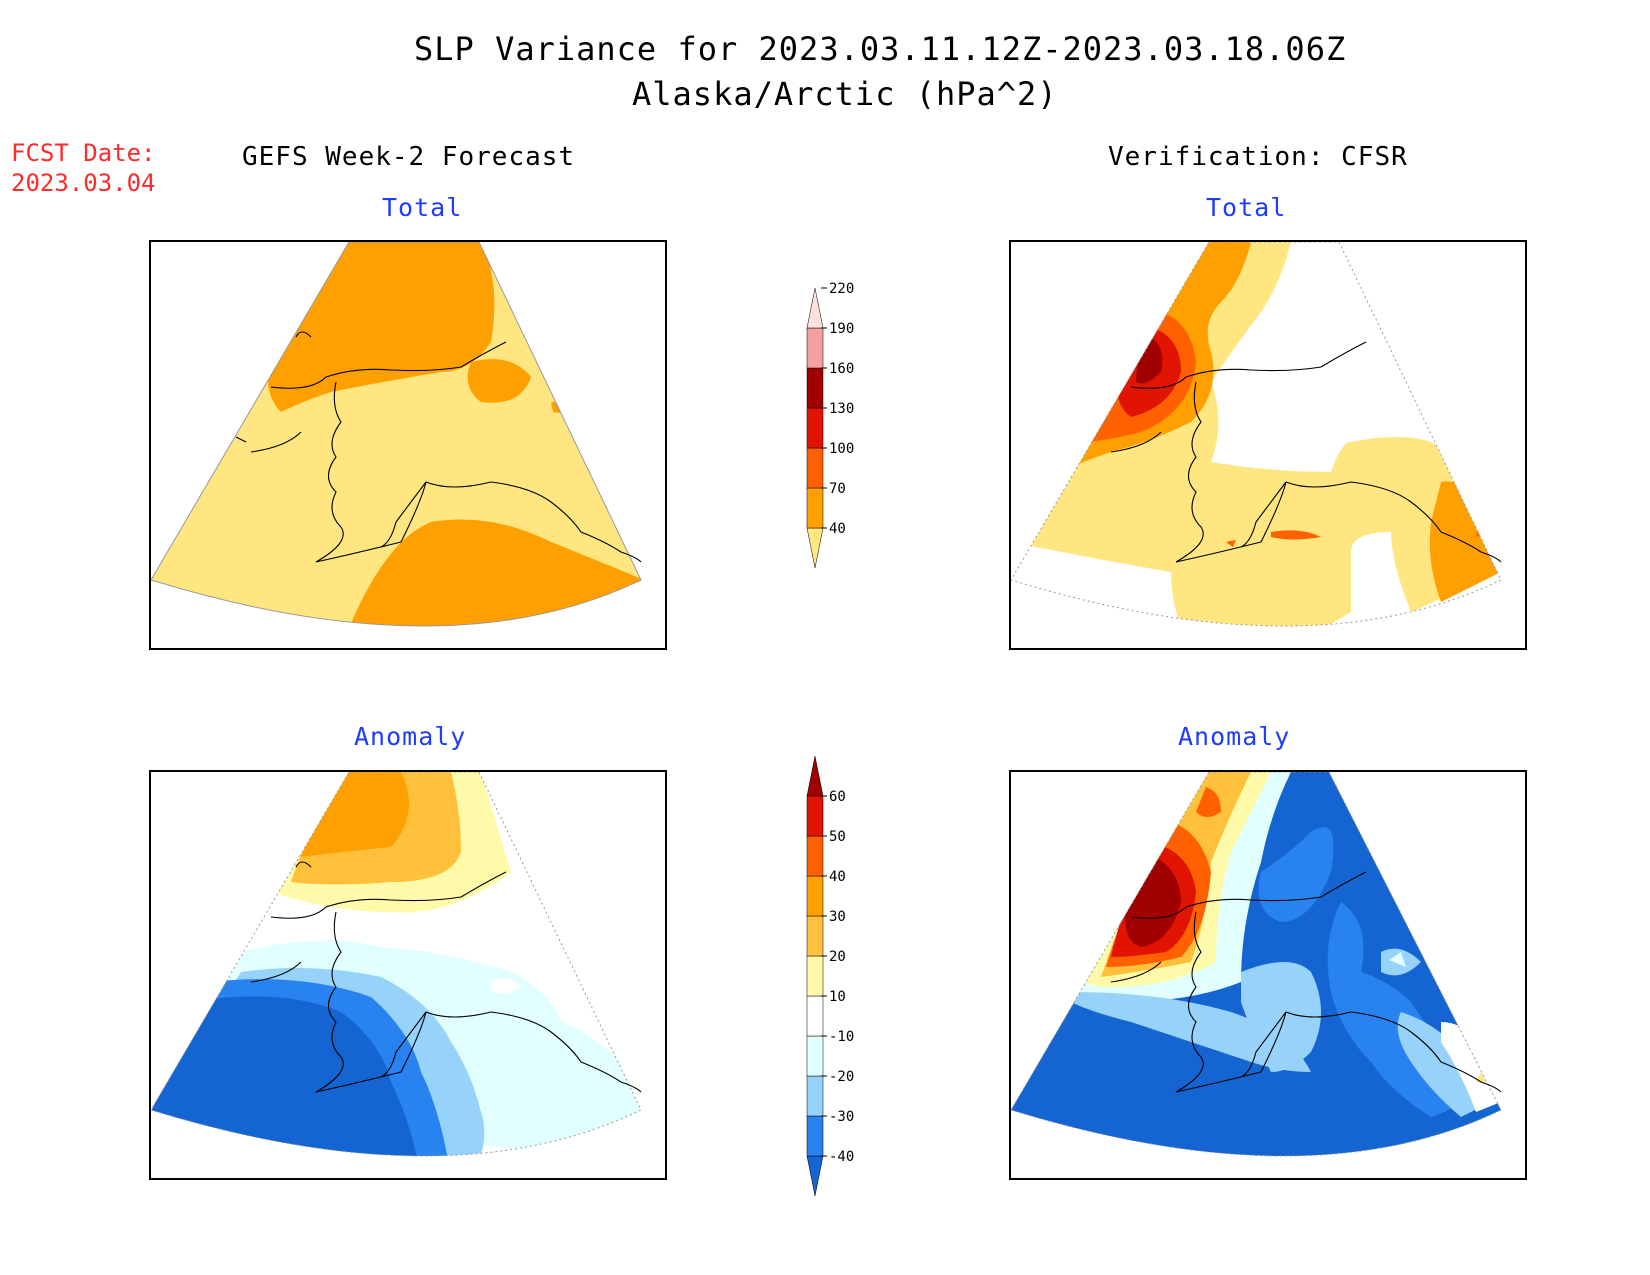 This screenshot has height=1275, width=1650. I want to click on colorbar-tick-label: 190, so click(841, 329).